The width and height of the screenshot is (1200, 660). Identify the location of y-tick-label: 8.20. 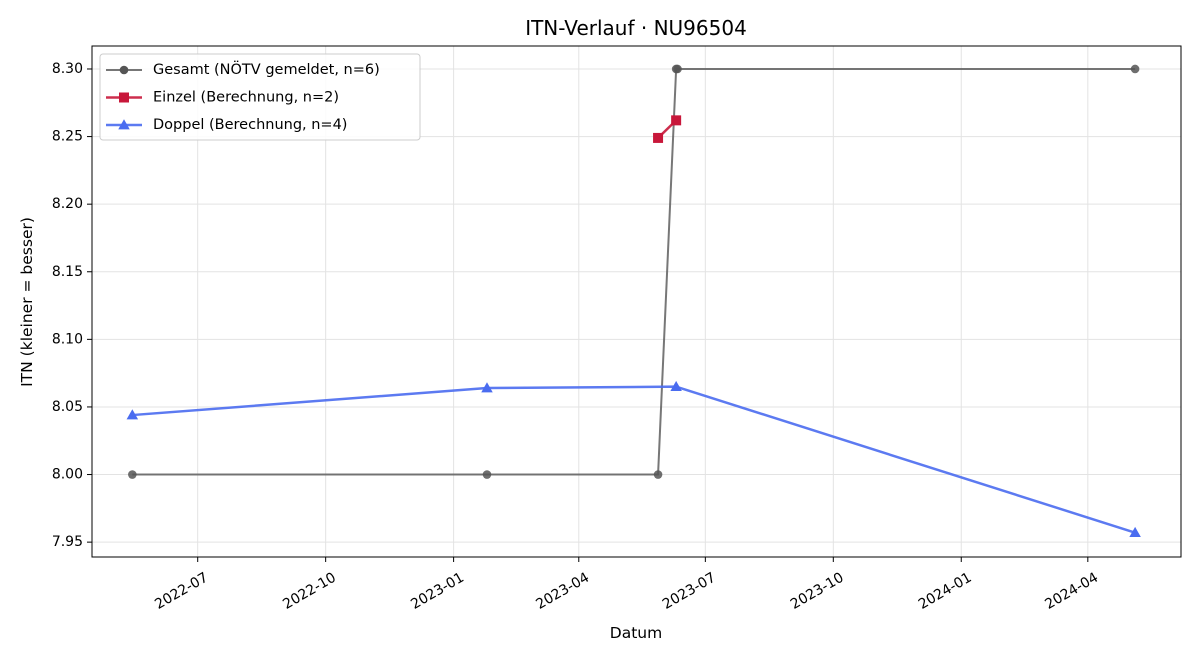
(67, 204).